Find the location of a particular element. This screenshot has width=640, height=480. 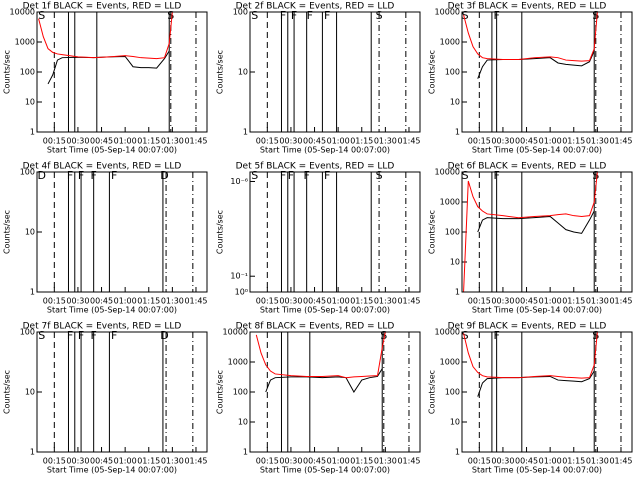

flag-label: D is located at coordinates (164, 175).